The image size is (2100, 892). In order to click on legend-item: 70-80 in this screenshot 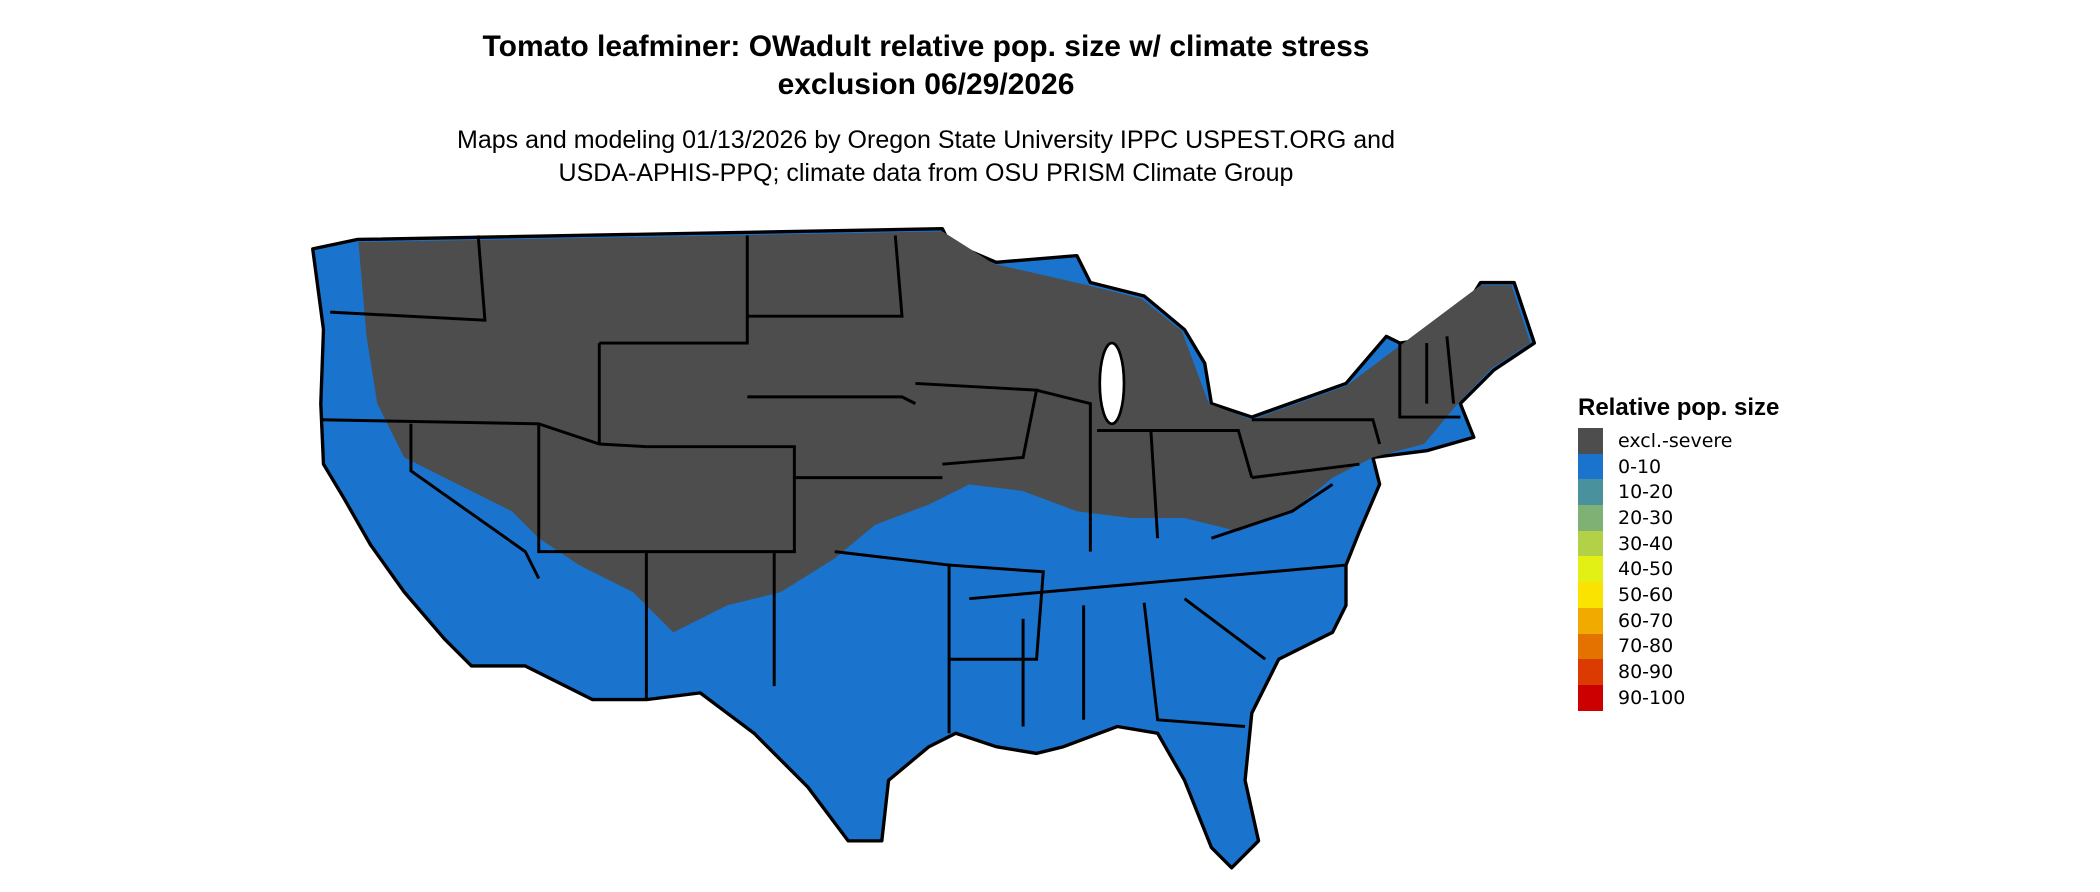, I will do `click(1678, 646)`.